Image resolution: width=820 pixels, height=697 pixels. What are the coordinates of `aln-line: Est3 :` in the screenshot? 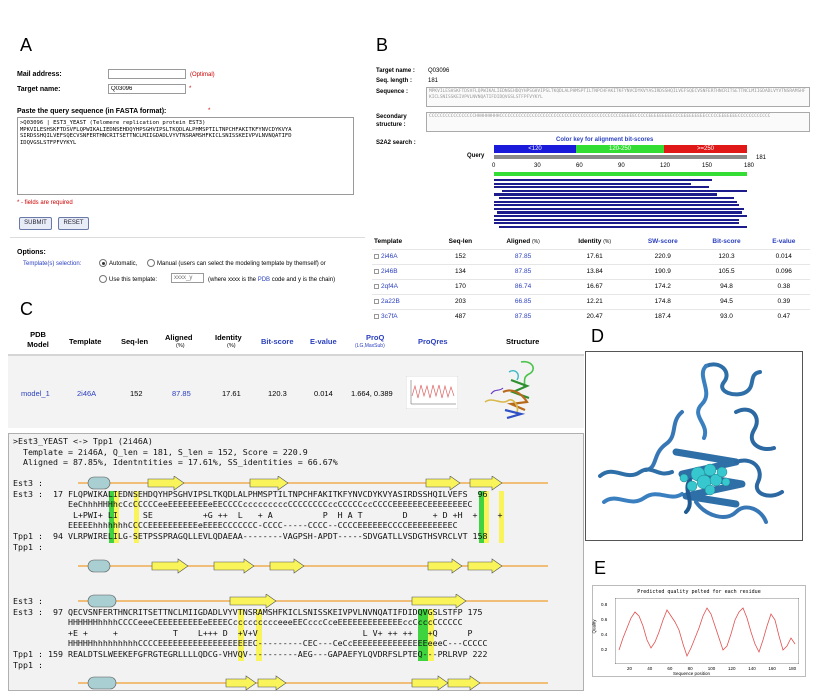 It's located at (28, 483).